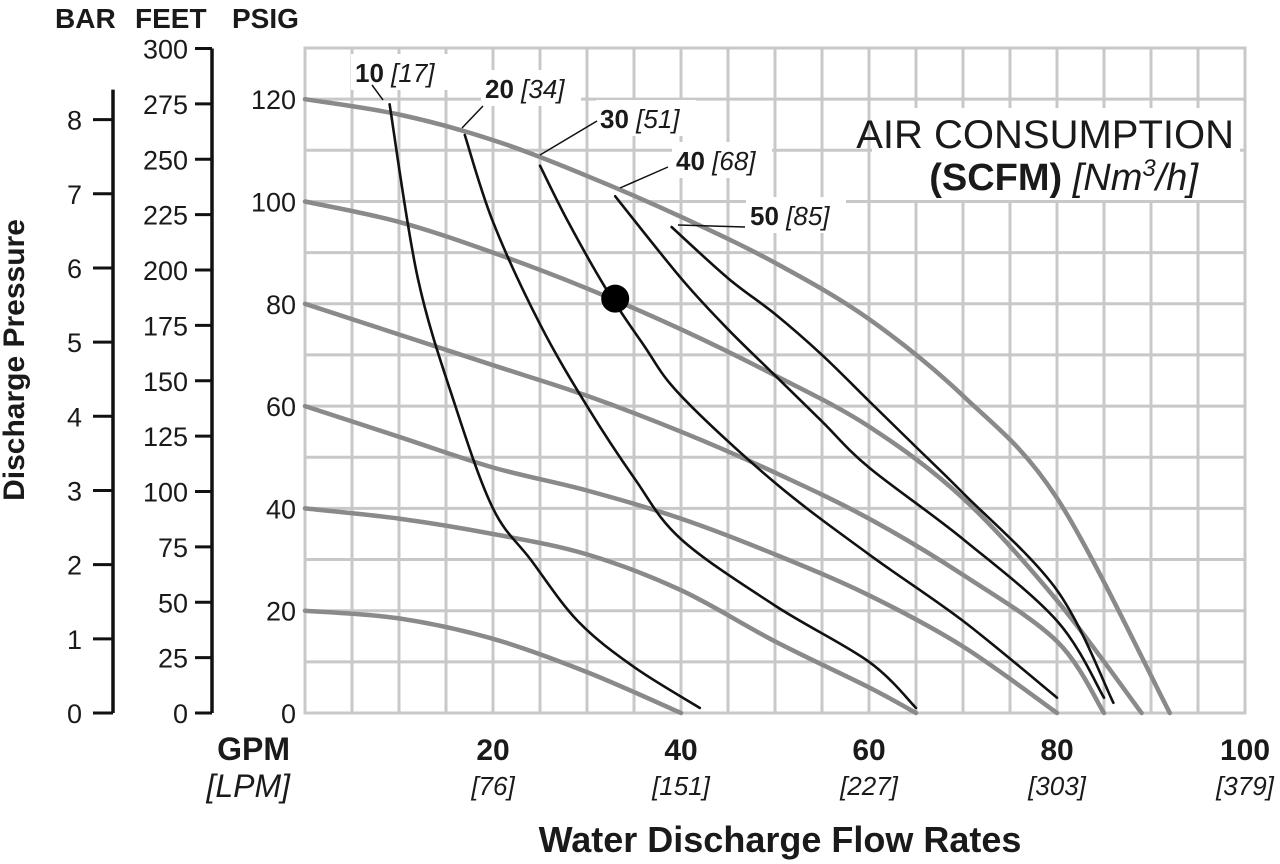 Image resolution: width=1280 pixels, height=864 pixels. What do you see at coordinates (74, 566) in the screenshot?
I see `bar-tick-label: 2` at bounding box center [74, 566].